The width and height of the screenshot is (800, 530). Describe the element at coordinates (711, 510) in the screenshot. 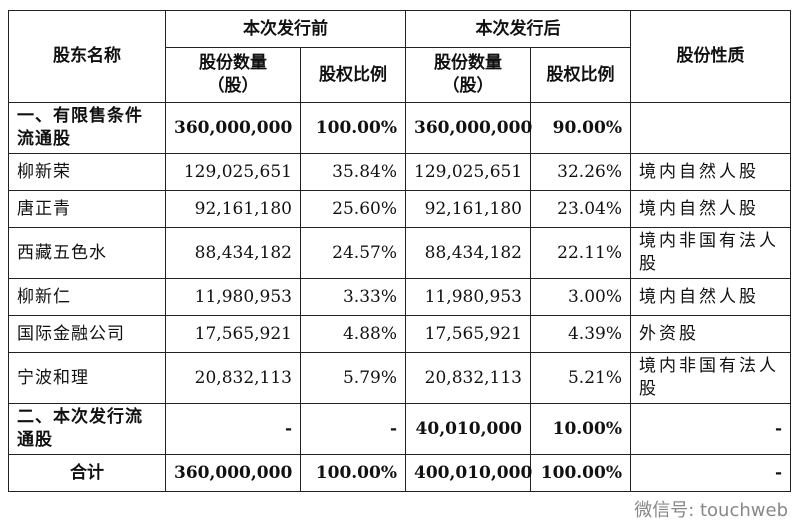

I see `watermark: 微信号: touchweb` at that location.